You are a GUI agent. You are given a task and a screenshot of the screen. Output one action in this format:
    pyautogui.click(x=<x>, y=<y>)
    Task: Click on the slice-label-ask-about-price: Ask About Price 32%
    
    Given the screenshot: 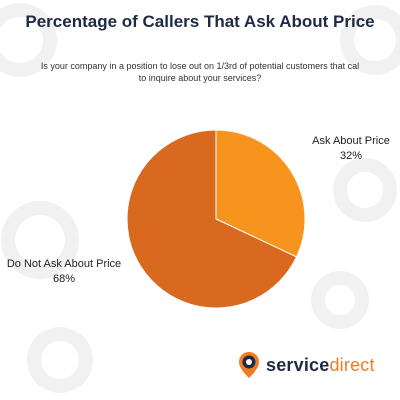 What is the action you would take?
    pyautogui.click(x=348, y=149)
    